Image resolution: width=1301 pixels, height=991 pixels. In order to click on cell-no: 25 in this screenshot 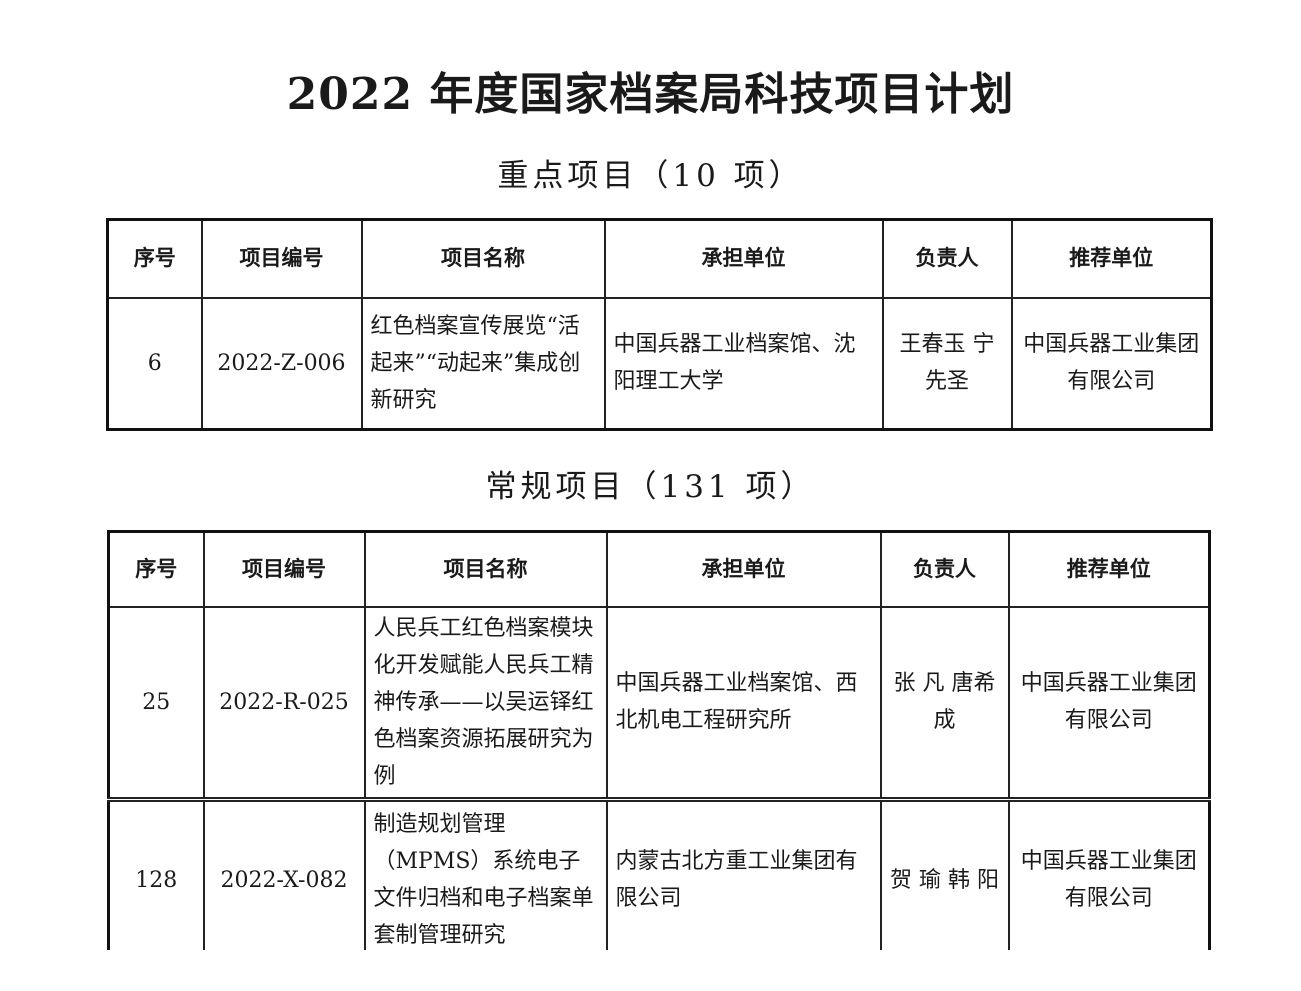, I will do `click(156, 703)`.